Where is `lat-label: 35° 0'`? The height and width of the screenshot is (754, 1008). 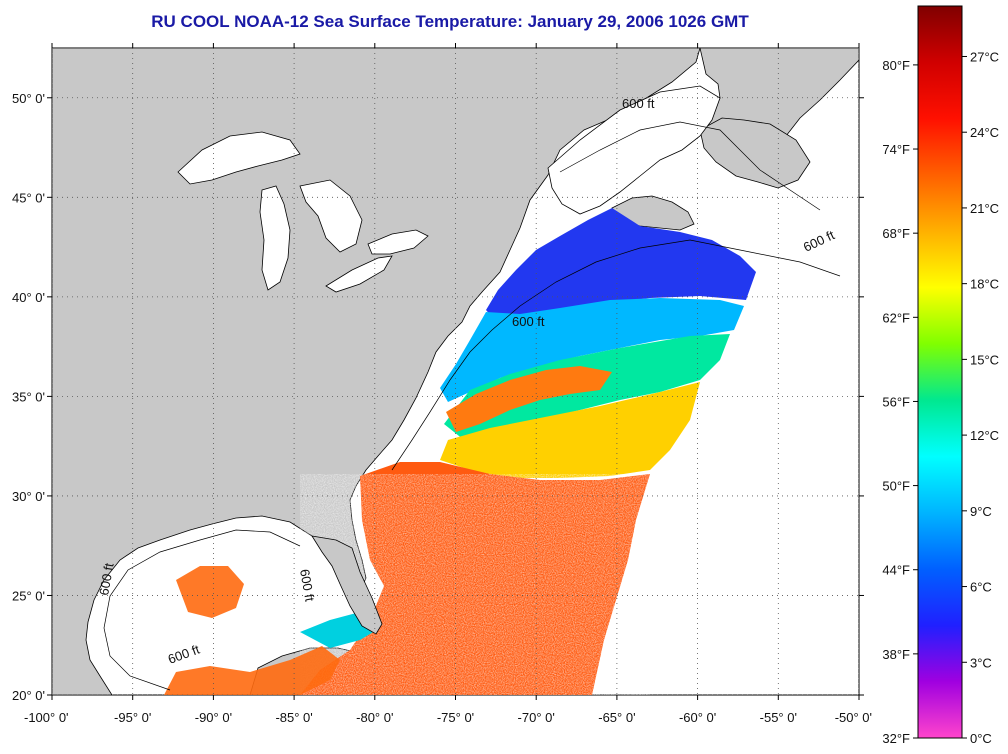 lat-label: 35° 0' is located at coordinates (28, 396).